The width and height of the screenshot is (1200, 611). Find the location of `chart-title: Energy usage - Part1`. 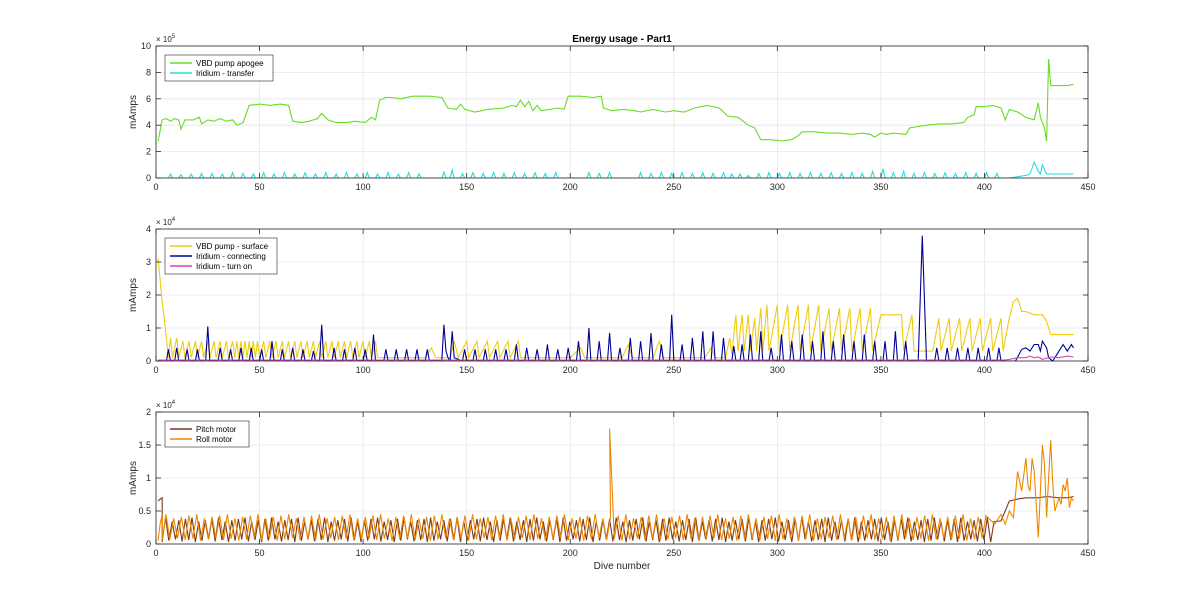

chart-title: Energy usage - Part1 is located at coordinates (622, 39).